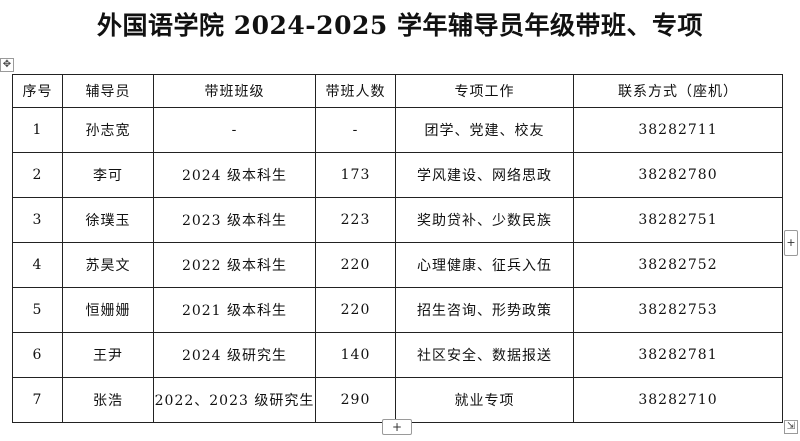 This screenshot has height=441, width=800. I want to click on header-cell-duty: 专项工作, so click(484, 91).